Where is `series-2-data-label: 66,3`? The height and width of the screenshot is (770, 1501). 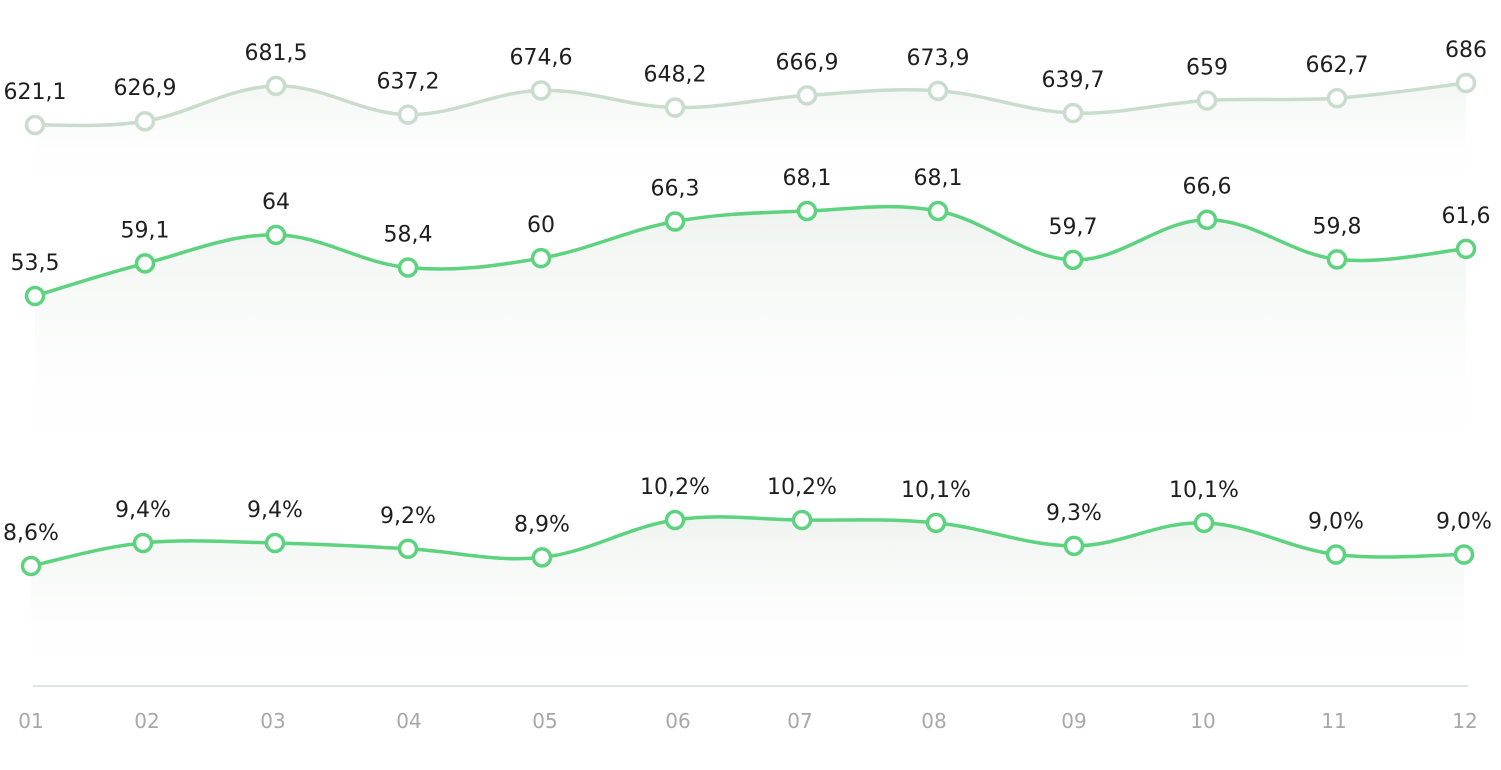
series-2-data-label: 66,3 is located at coordinates (675, 188).